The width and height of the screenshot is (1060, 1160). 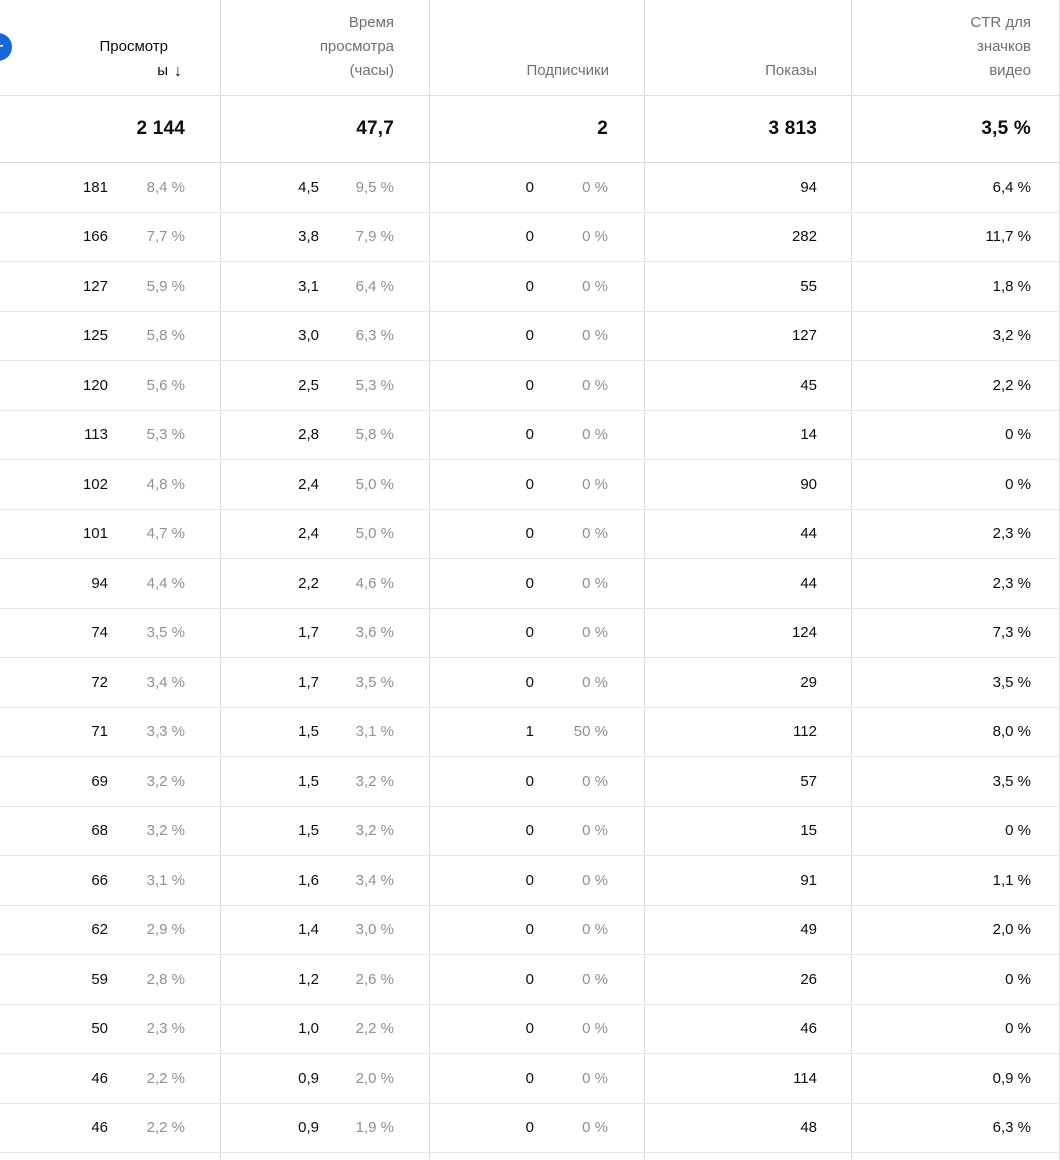 What do you see at coordinates (374, 237) in the screenshot?
I see `watch-time-percent: 7,9 %` at bounding box center [374, 237].